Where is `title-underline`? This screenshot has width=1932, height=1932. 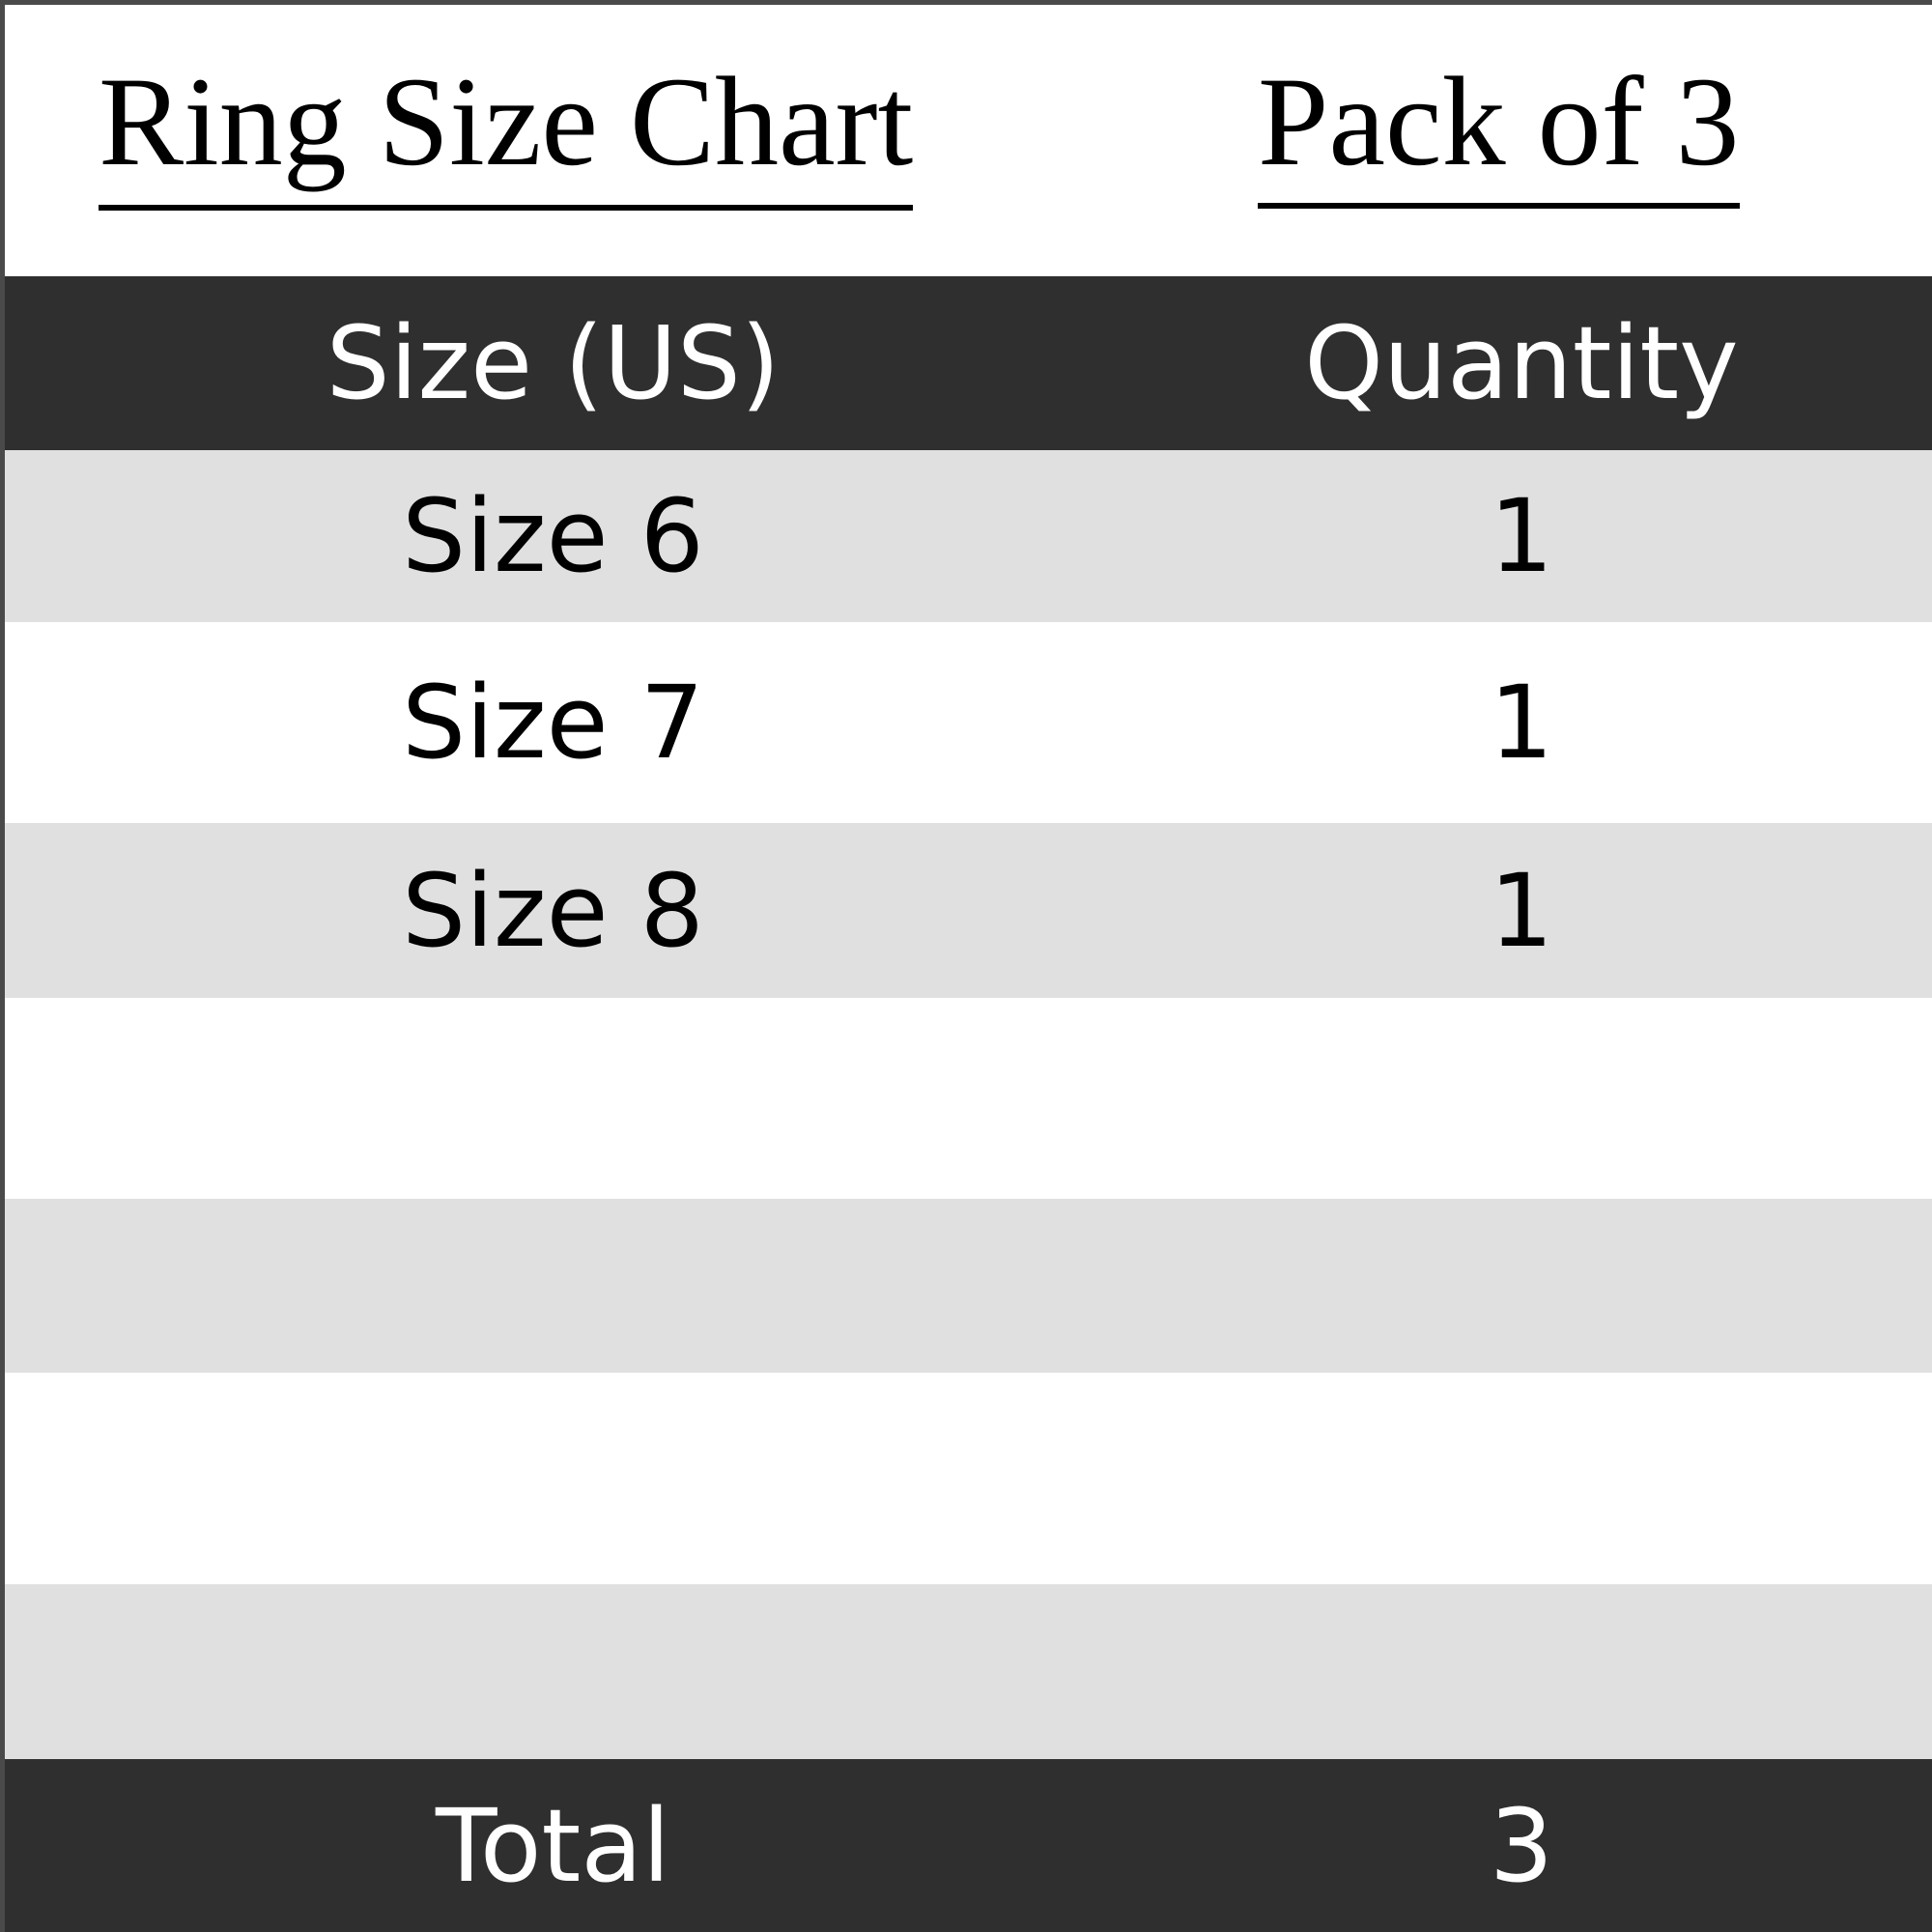
title-underline is located at coordinates (506, 208).